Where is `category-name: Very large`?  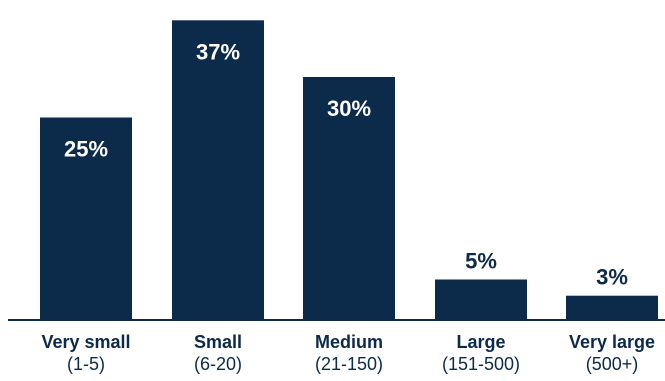 category-name: Very large is located at coordinates (612, 342).